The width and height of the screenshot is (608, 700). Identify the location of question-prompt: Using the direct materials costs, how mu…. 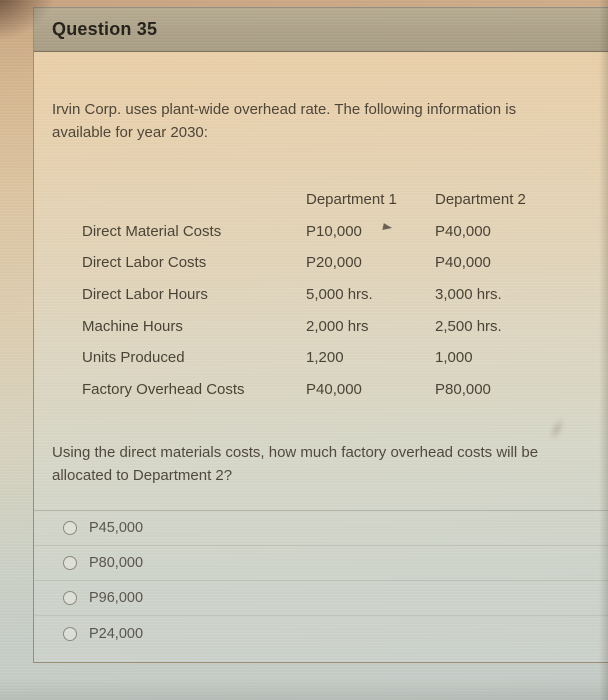
(312, 464).